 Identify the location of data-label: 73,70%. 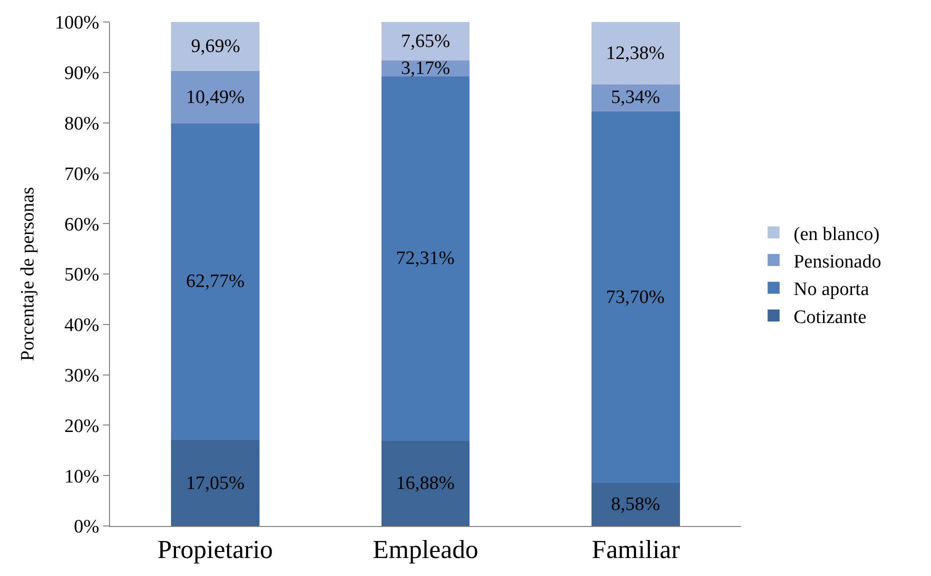
(635, 297).